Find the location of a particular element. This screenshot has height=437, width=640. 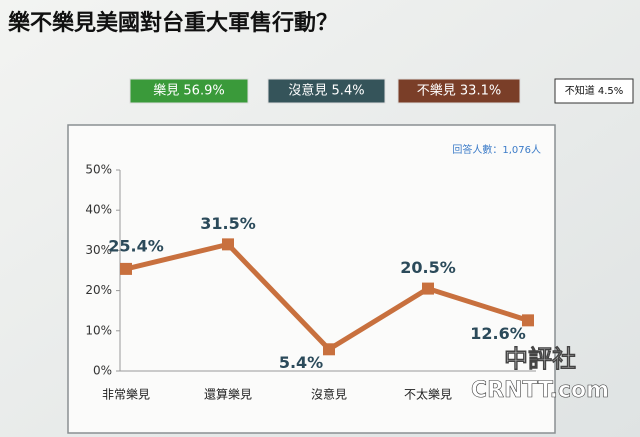

y-tick-label: 40% is located at coordinates (98, 210).